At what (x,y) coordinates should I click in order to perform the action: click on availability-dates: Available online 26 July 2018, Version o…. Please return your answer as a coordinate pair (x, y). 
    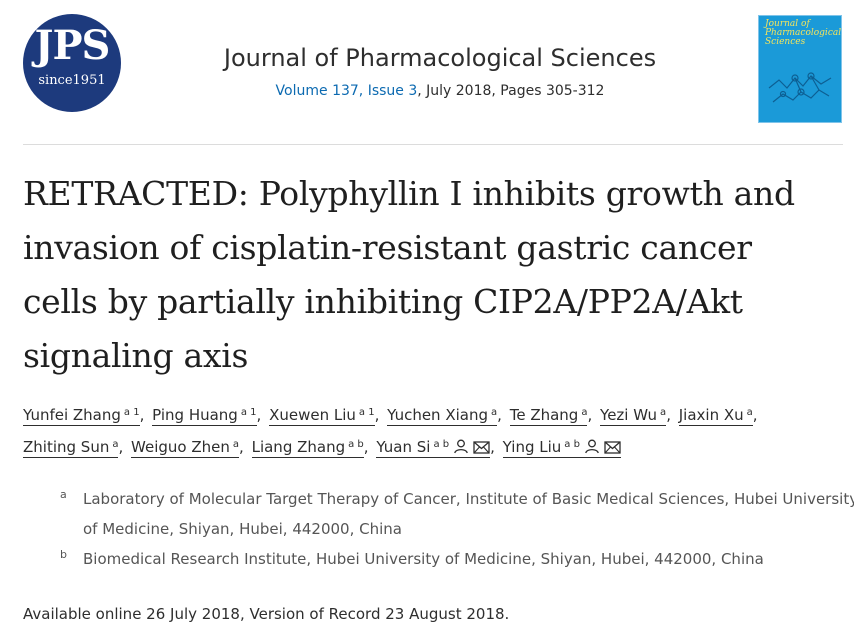
    Looking at the image, I should click on (266, 614).